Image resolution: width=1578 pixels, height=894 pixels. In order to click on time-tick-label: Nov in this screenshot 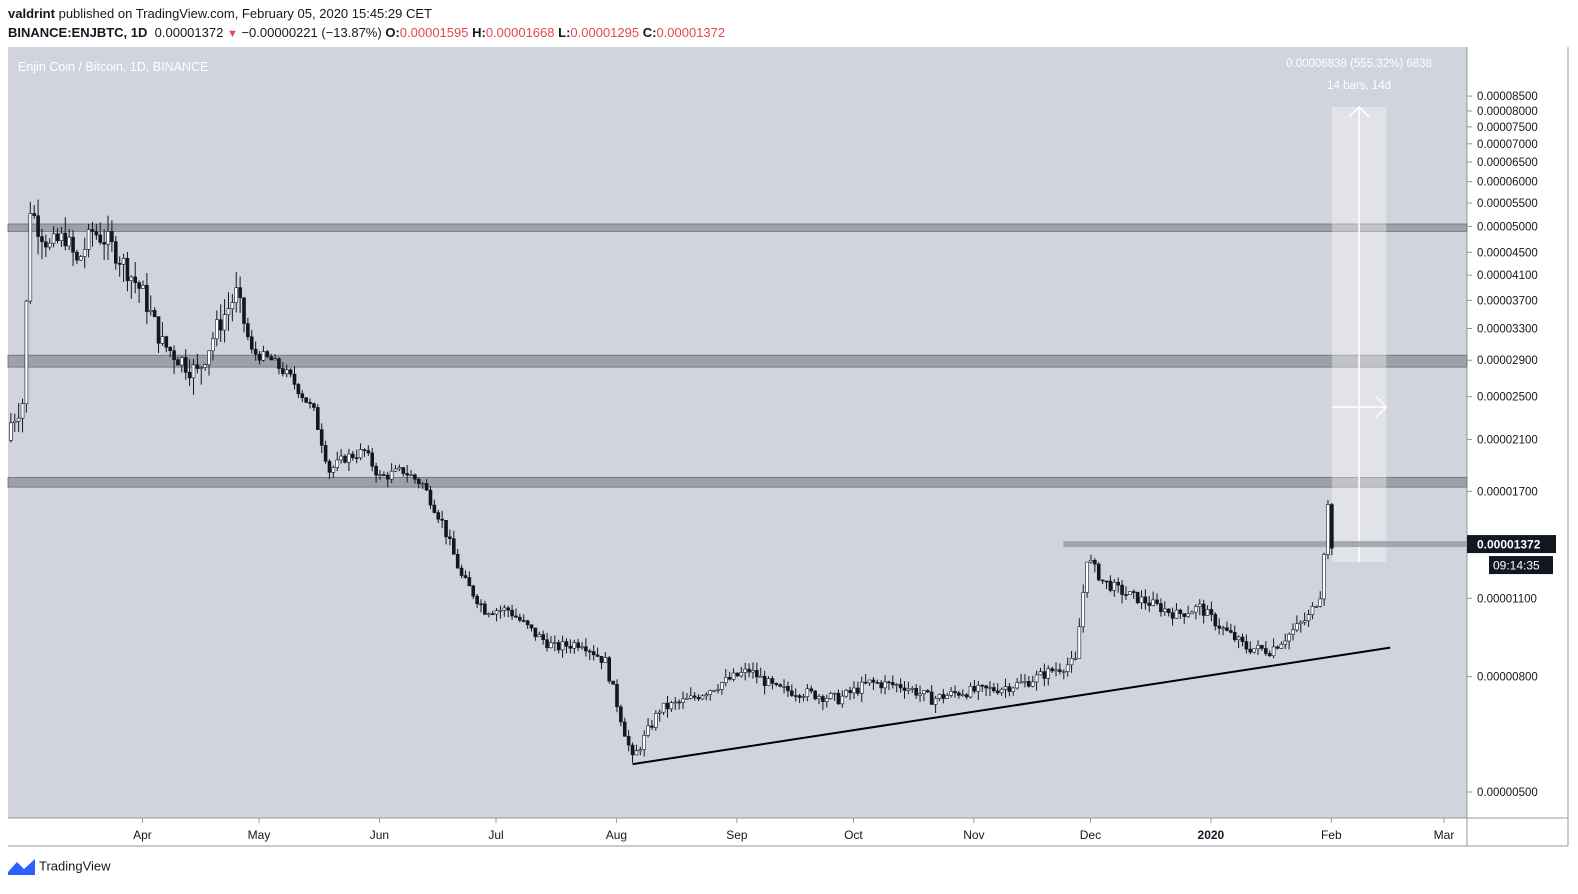, I will do `click(973, 835)`.